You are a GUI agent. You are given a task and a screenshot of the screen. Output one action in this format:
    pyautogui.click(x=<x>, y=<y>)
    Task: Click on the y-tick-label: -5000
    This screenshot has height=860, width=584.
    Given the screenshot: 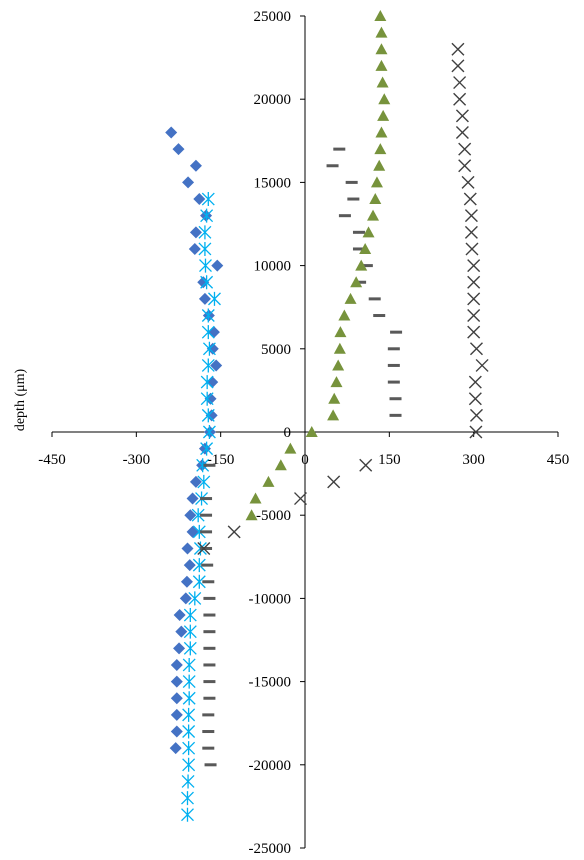 What is the action you would take?
    pyautogui.click(x=273, y=516)
    